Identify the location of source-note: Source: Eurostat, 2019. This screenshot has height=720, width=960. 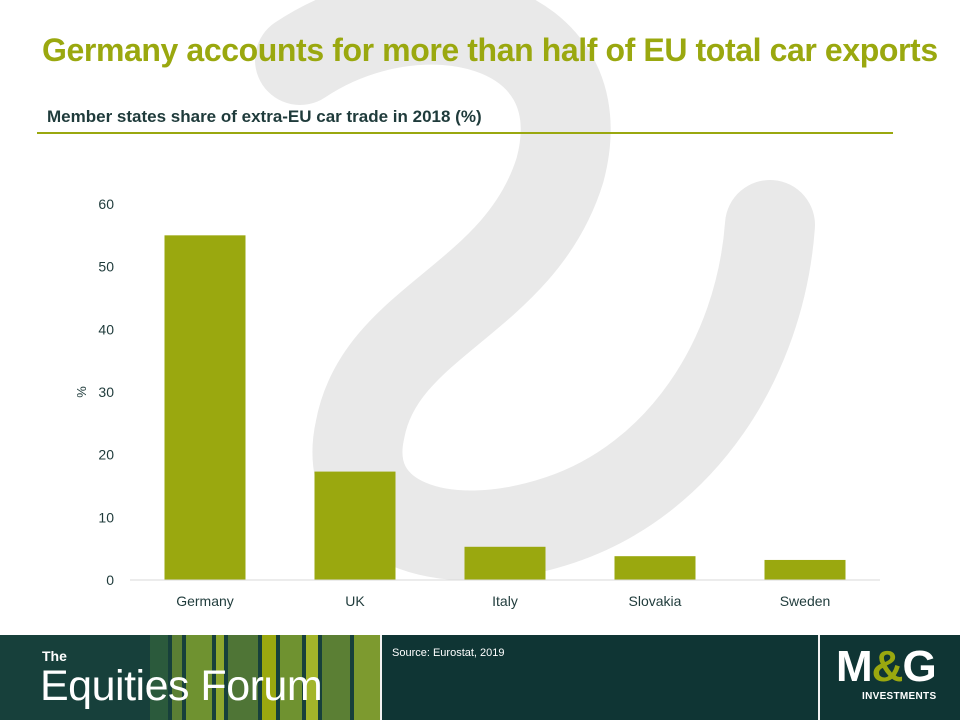
(448, 653).